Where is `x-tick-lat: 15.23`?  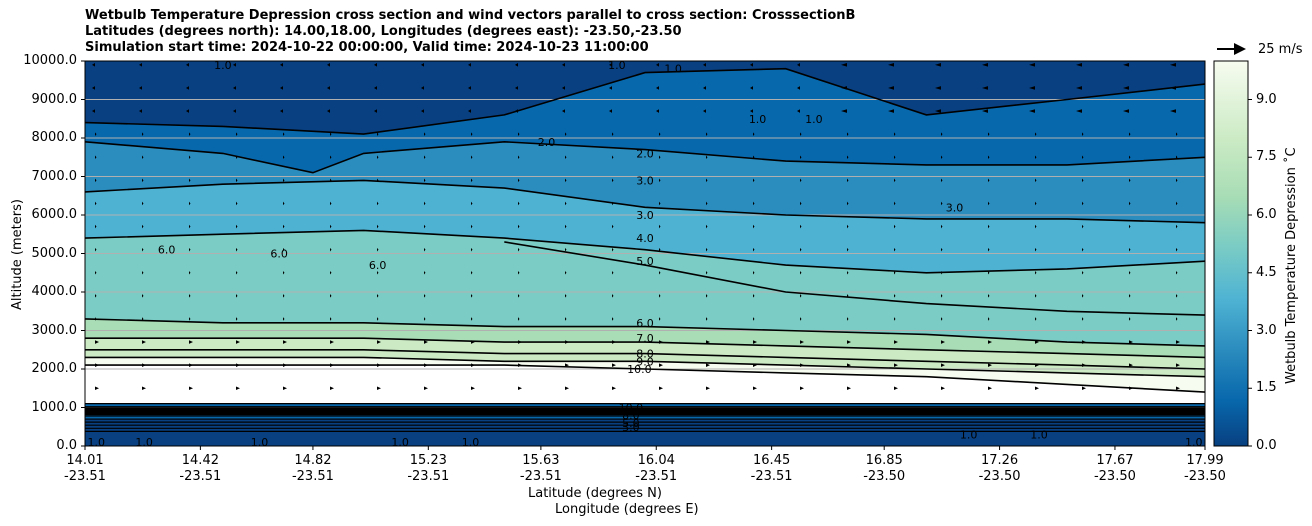 x-tick-lat: 15.23 is located at coordinates (428, 460).